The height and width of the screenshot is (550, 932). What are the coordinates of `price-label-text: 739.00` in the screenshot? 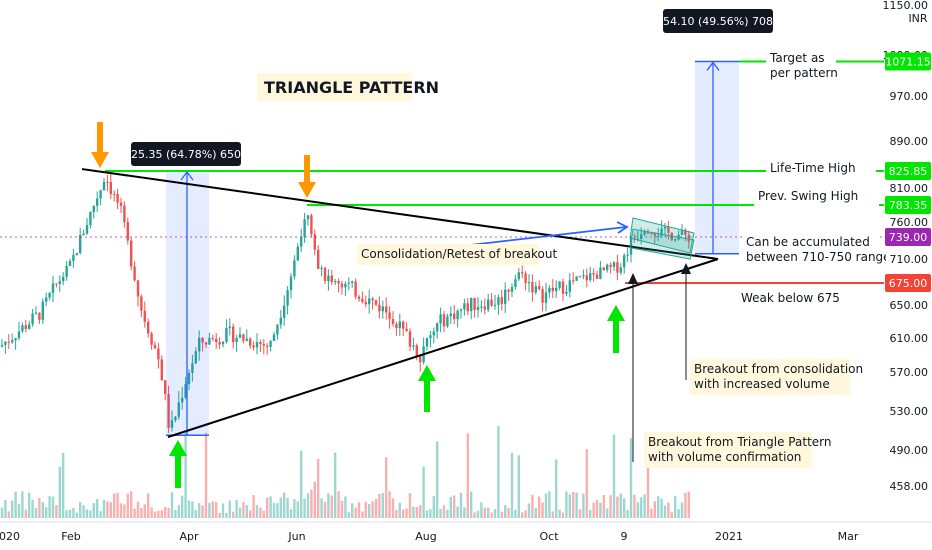 It's located at (908, 237).